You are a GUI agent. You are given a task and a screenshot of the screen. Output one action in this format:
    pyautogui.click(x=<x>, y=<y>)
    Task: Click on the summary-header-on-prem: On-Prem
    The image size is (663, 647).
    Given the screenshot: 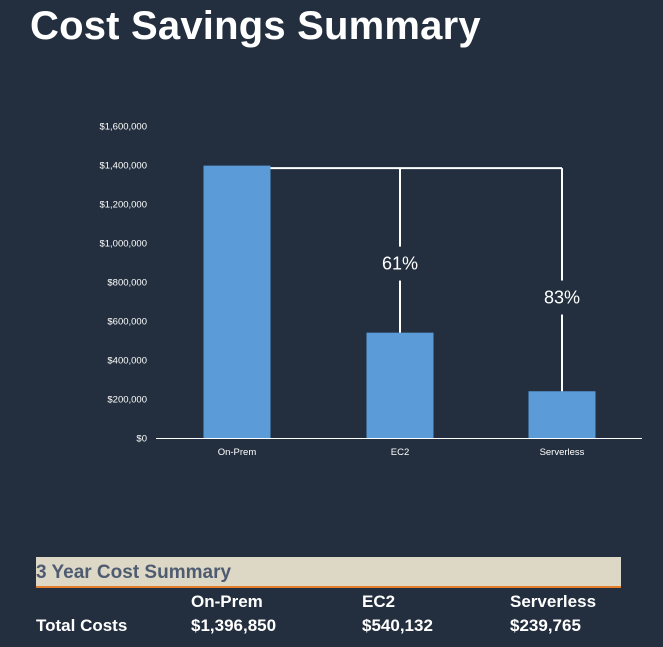 What is the action you would take?
    pyautogui.click(x=227, y=601)
    